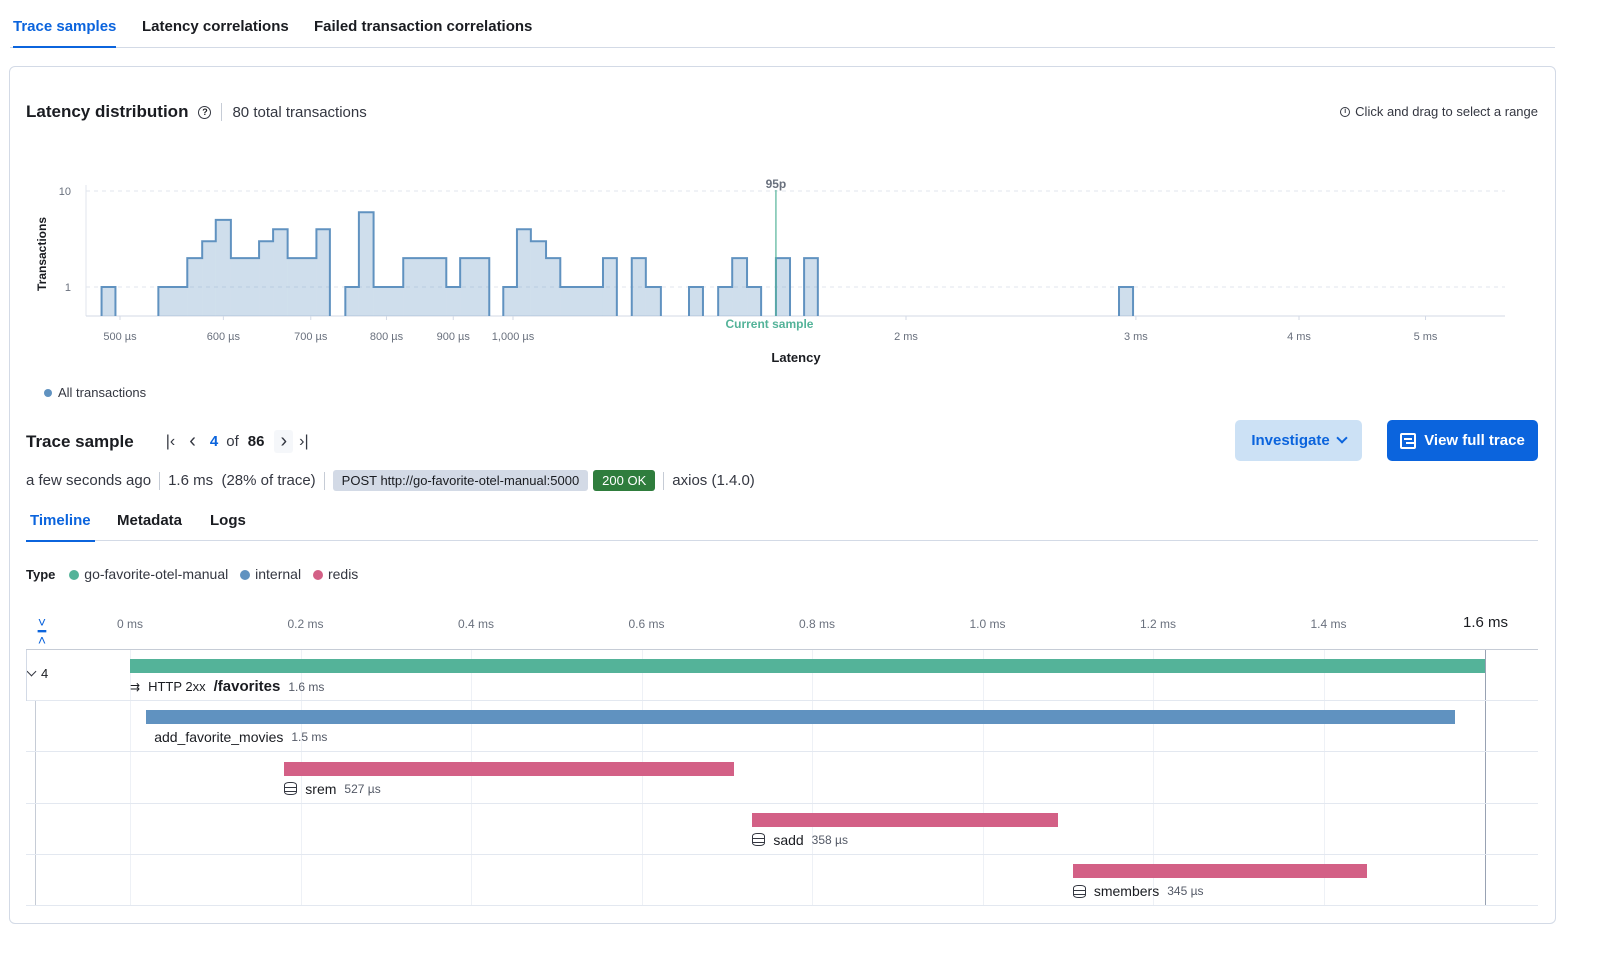  What do you see at coordinates (42, 254) in the screenshot?
I see `y-axis-label: Transactions` at bounding box center [42, 254].